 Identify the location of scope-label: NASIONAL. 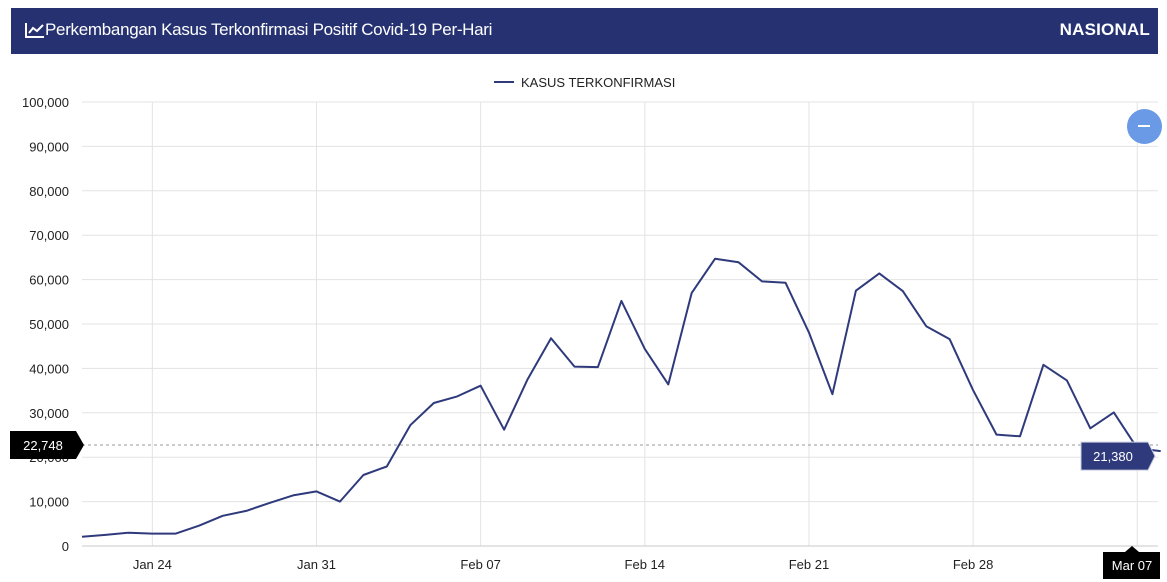
(1104, 29).